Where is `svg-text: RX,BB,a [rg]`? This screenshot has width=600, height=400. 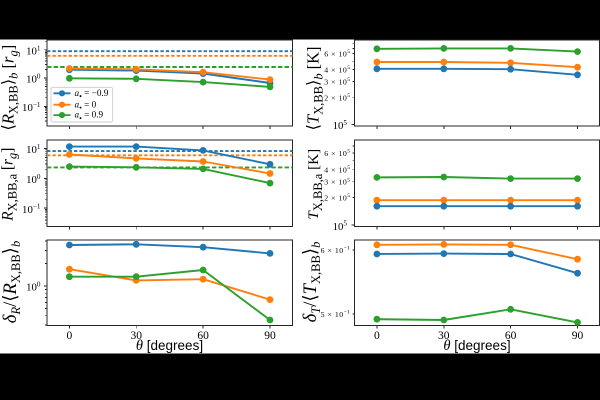 svg-text: RX,BB,a [rg] is located at coordinates (9, 185).